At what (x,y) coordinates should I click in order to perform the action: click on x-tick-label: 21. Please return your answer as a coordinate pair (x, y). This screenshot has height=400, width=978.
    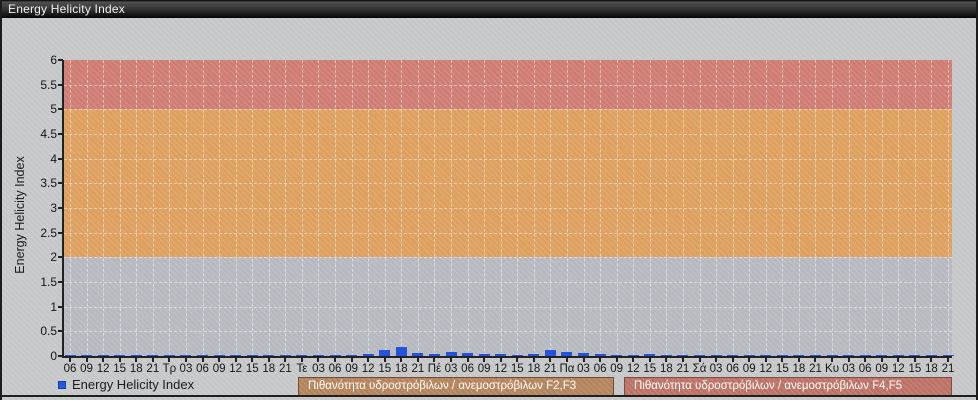
    Looking at the image, I should click on (285, 369).